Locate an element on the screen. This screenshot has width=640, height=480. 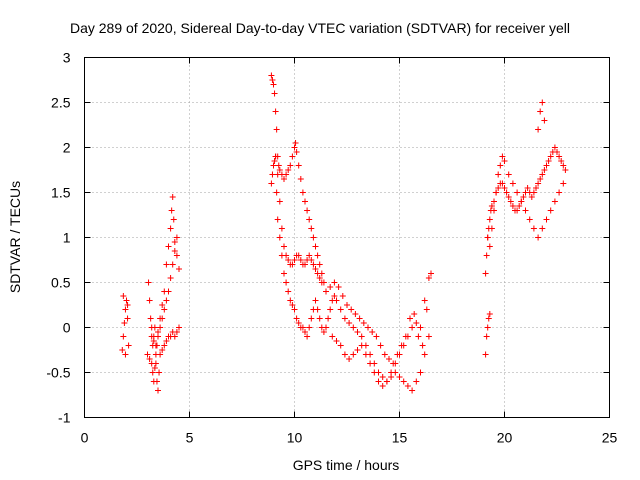
x-tick-label: 0 is located at coordinates (85, 438).